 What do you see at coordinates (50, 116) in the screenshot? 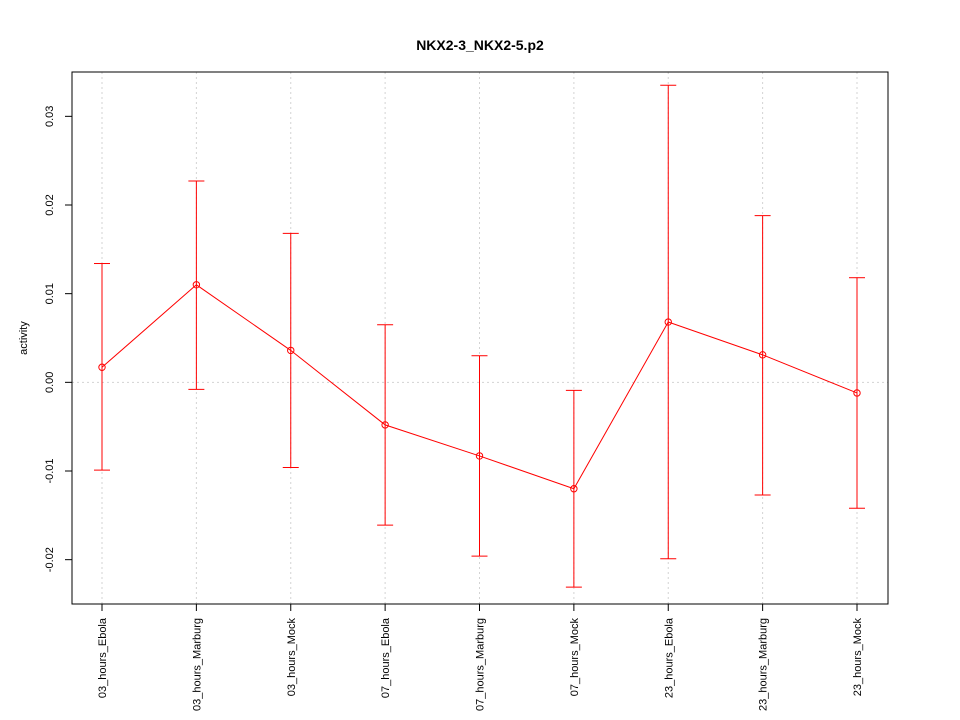
I see `y-tick-label: 0.03` at bounding box center [50, 116].